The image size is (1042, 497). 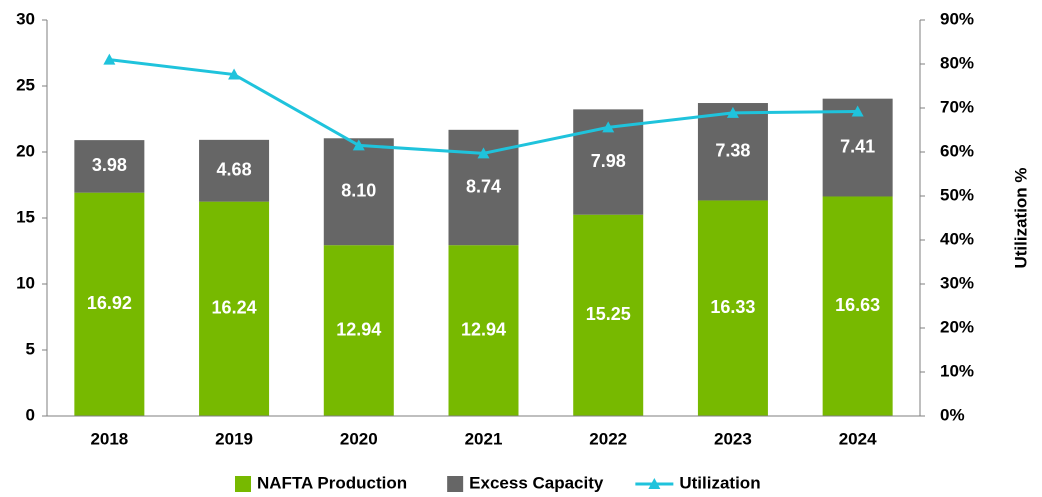 I want to click on y2-tick-label: 90%, so click(x=957, y=18).